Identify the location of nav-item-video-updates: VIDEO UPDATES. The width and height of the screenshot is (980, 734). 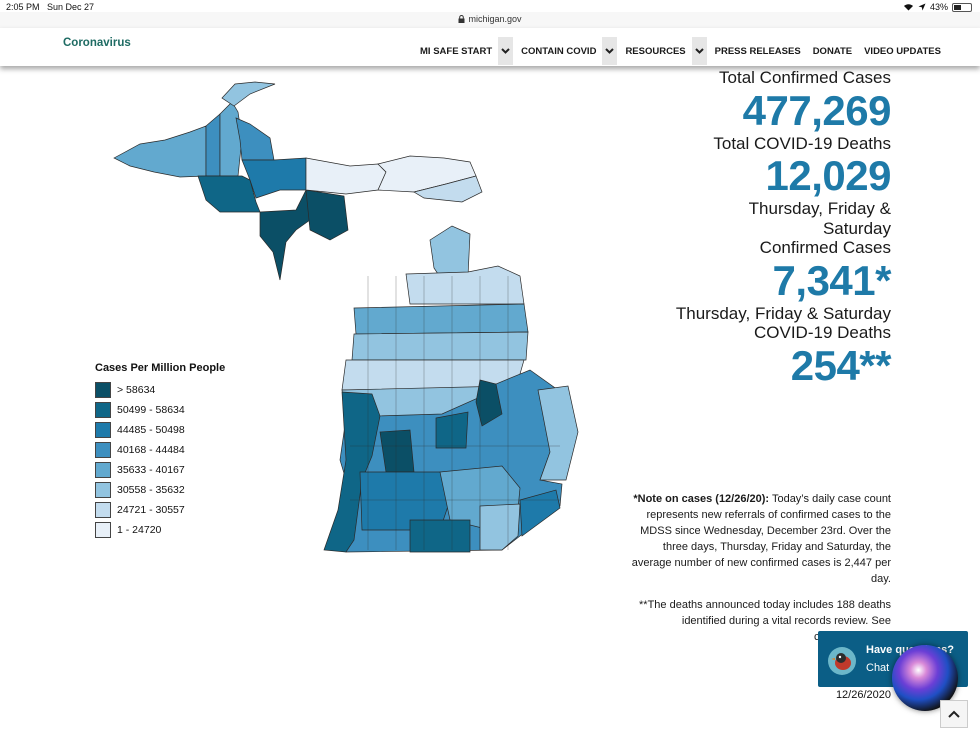
(902, 51).